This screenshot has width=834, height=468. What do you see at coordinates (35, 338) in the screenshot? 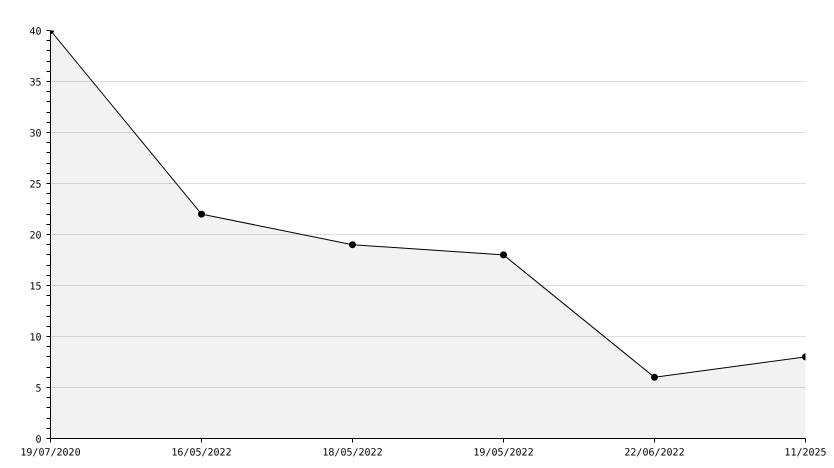
I see `y-tick-label: 10` at bounding box center [35, 338].